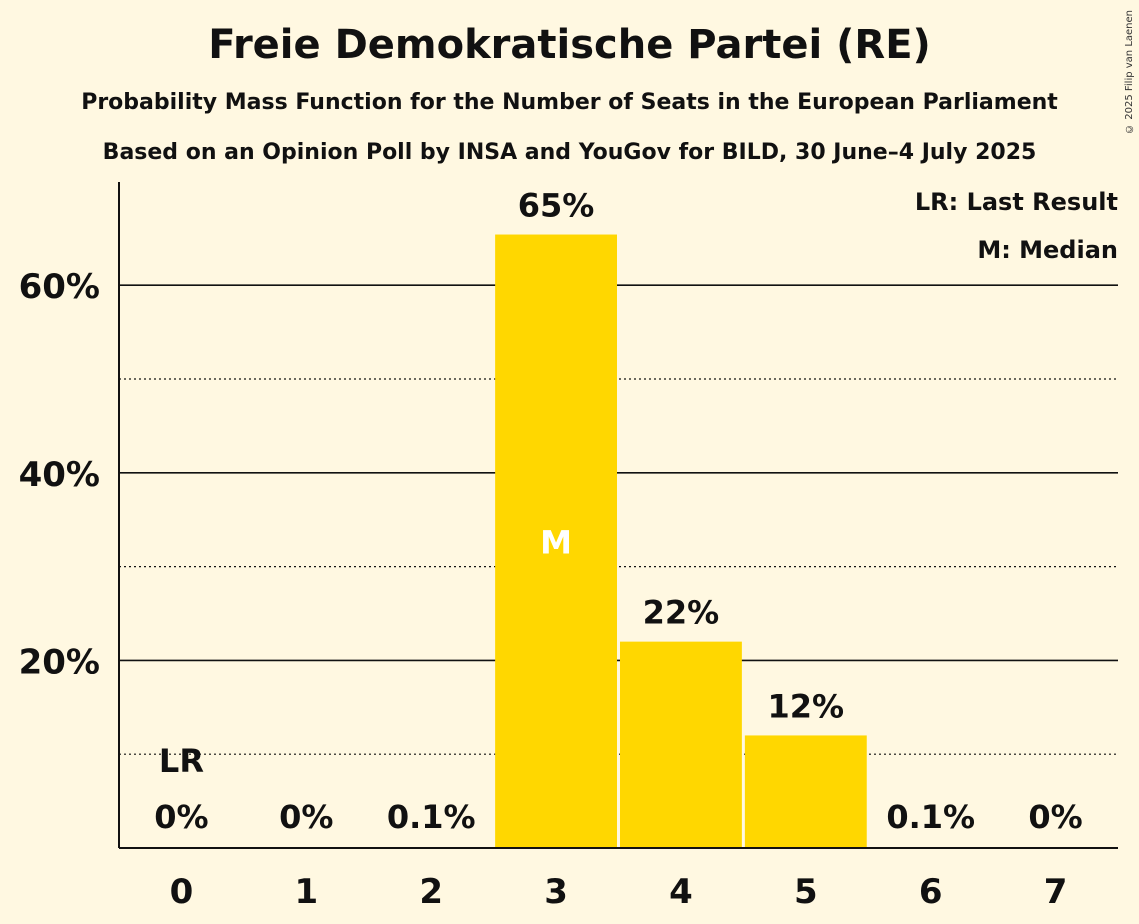  What do you see at coordinates (59, 475) in the screenshot?
I see `y-tick-label: 40%` at bounding box center [59, 475].